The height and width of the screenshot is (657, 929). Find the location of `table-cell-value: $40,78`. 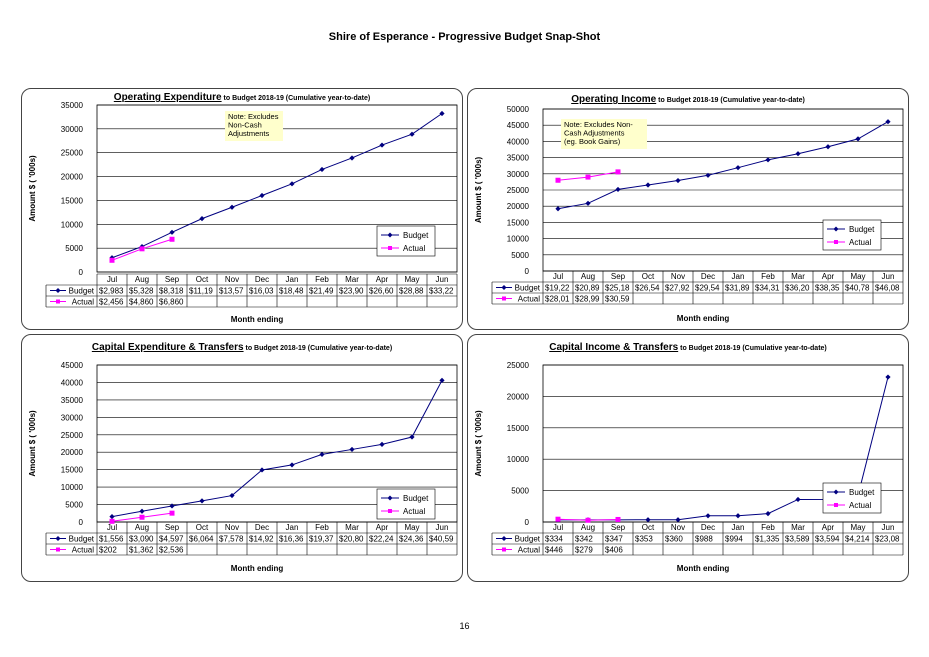

table-cell-value: $40,78 is located at coordinates (857, 288).